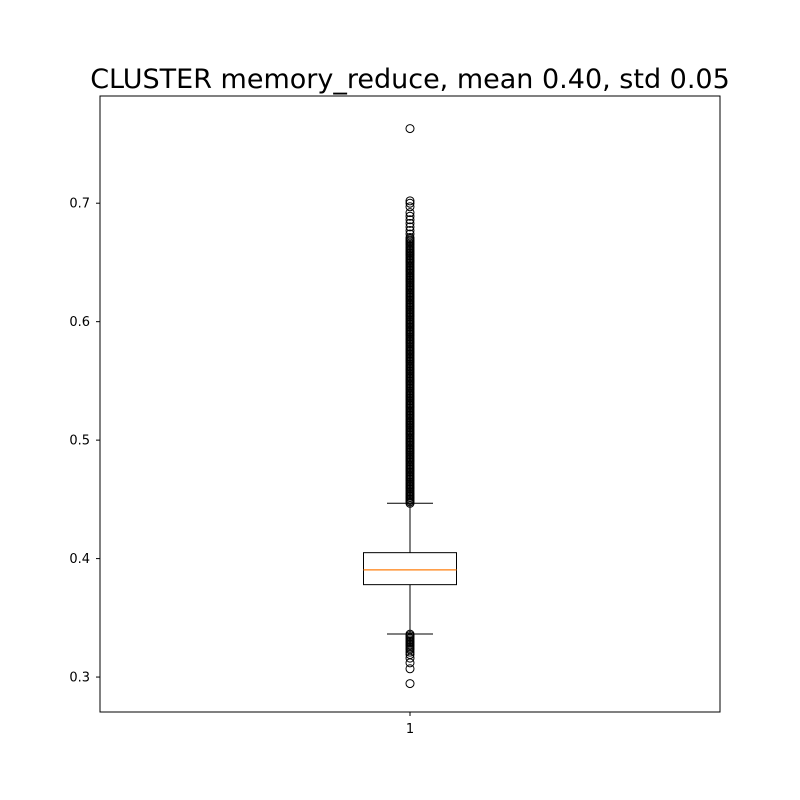 The image size is (800, 800). Describe the element at coordinates (410, 569) in the screenshot. I see `iqr-box` at that location.